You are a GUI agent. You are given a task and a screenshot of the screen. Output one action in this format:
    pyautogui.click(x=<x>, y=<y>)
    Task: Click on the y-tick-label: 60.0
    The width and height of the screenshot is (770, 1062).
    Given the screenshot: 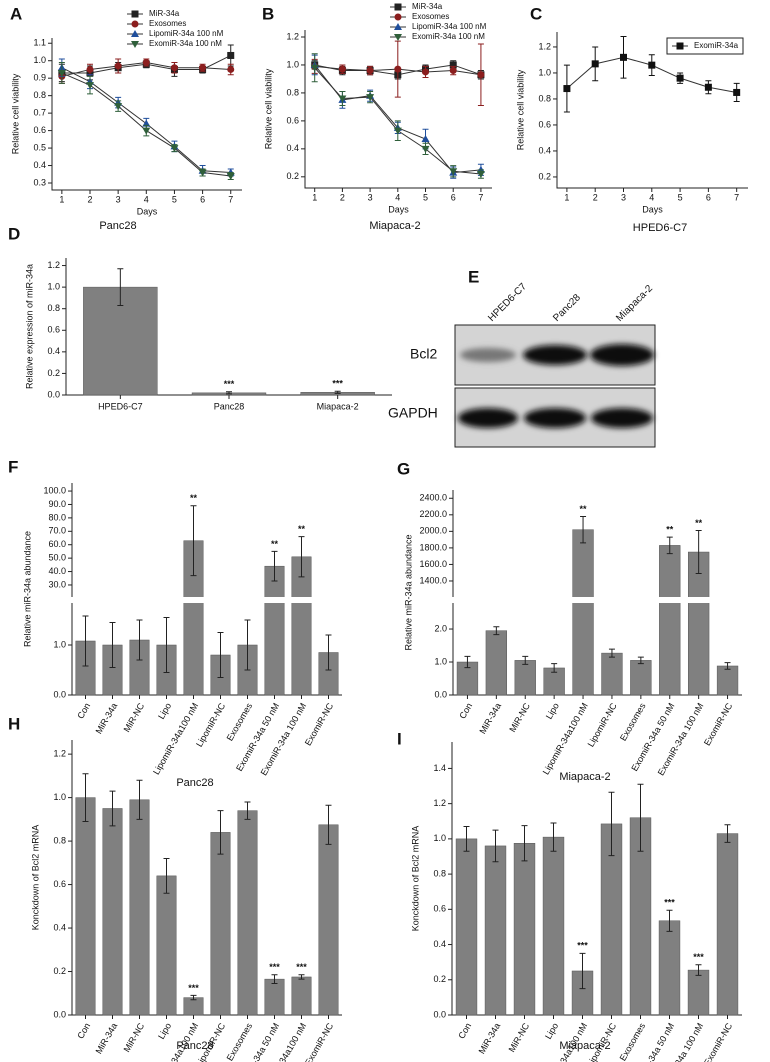 What is the action you would take?
    pyautogui.click(x=57, y=544)
    